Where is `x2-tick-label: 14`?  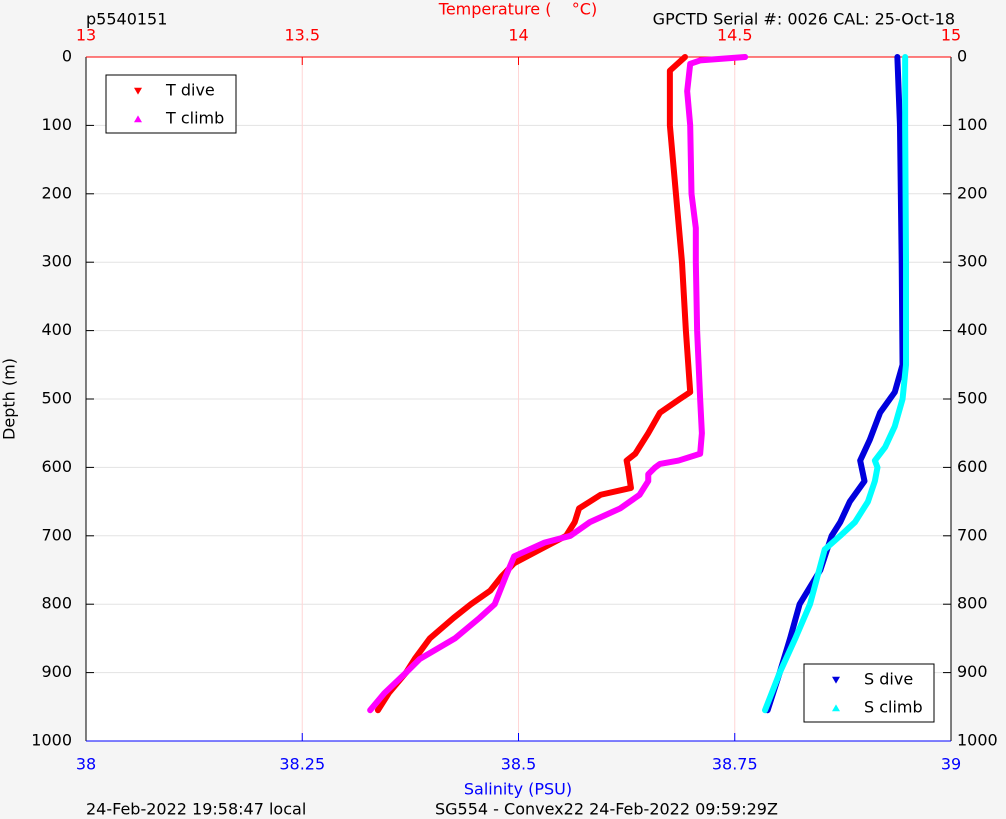 x2-tick-label: 14 is located at coordinates (518, 35).